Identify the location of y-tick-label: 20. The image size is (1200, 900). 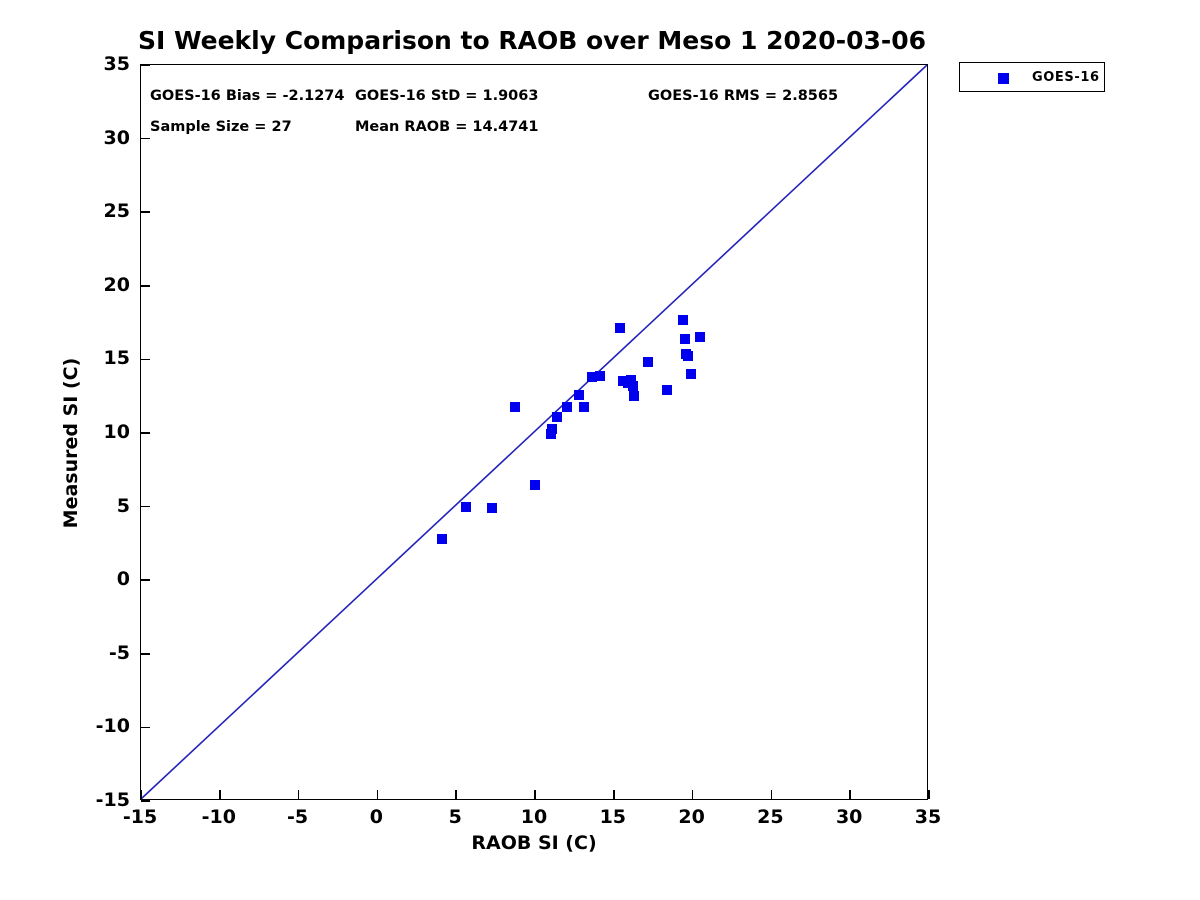
(116, 284).